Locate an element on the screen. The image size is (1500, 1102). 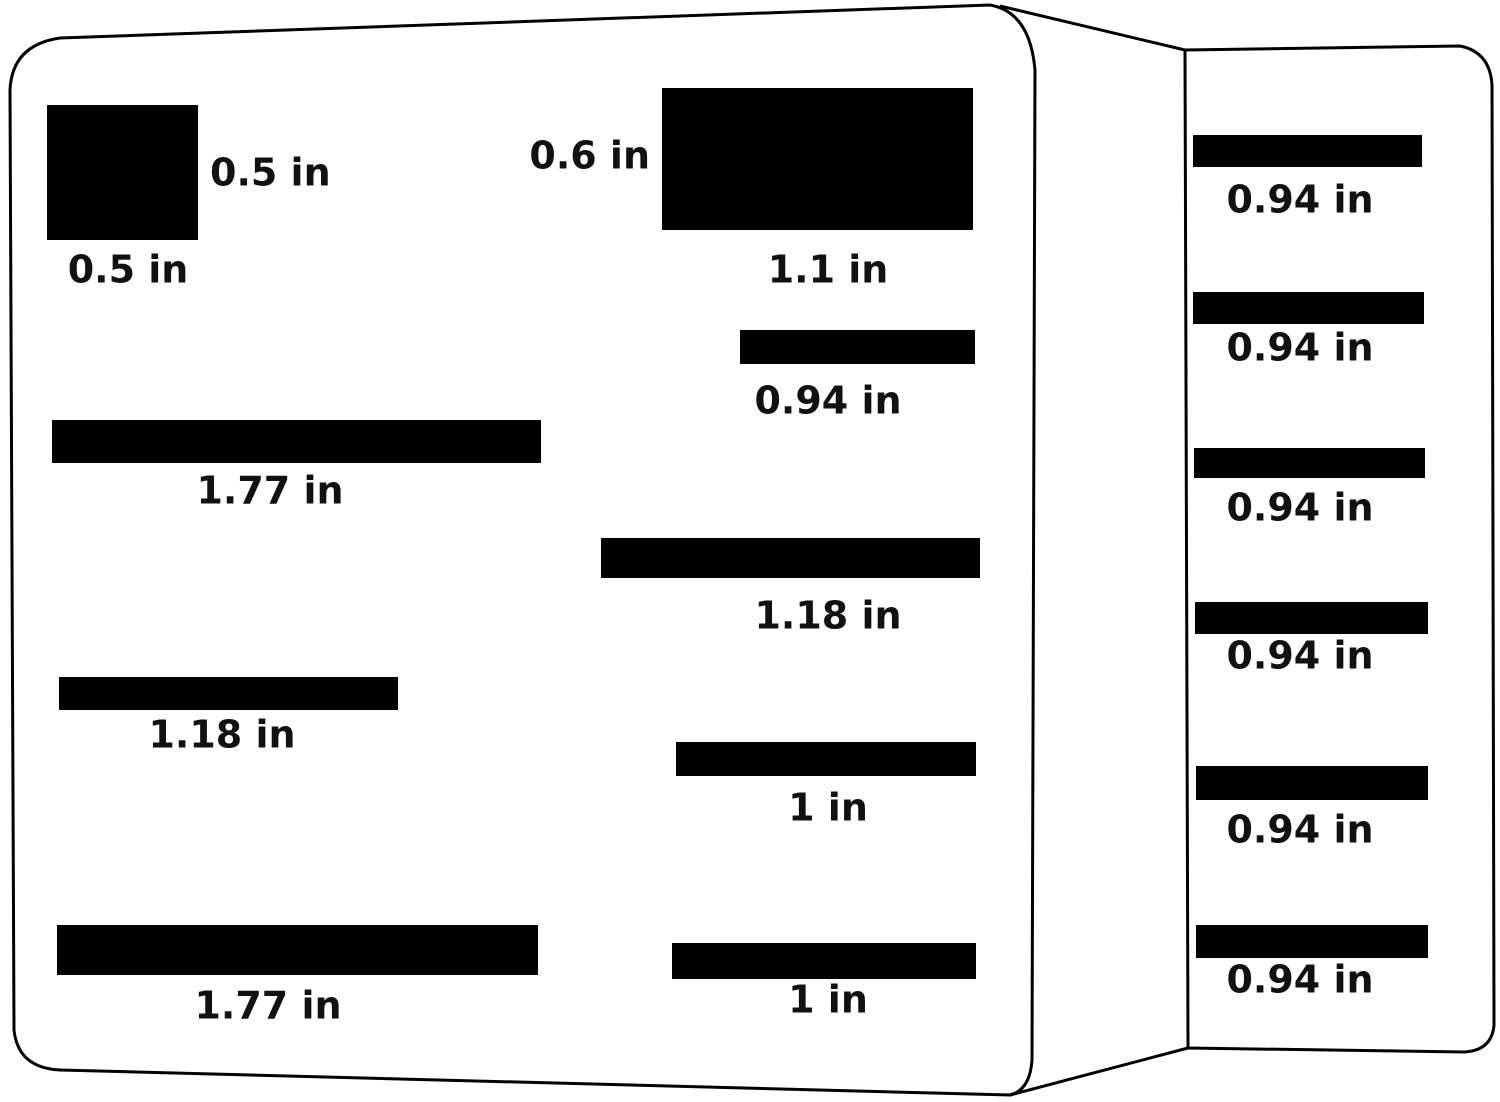
bottom-connector is located at coordinates (1099, 1071).